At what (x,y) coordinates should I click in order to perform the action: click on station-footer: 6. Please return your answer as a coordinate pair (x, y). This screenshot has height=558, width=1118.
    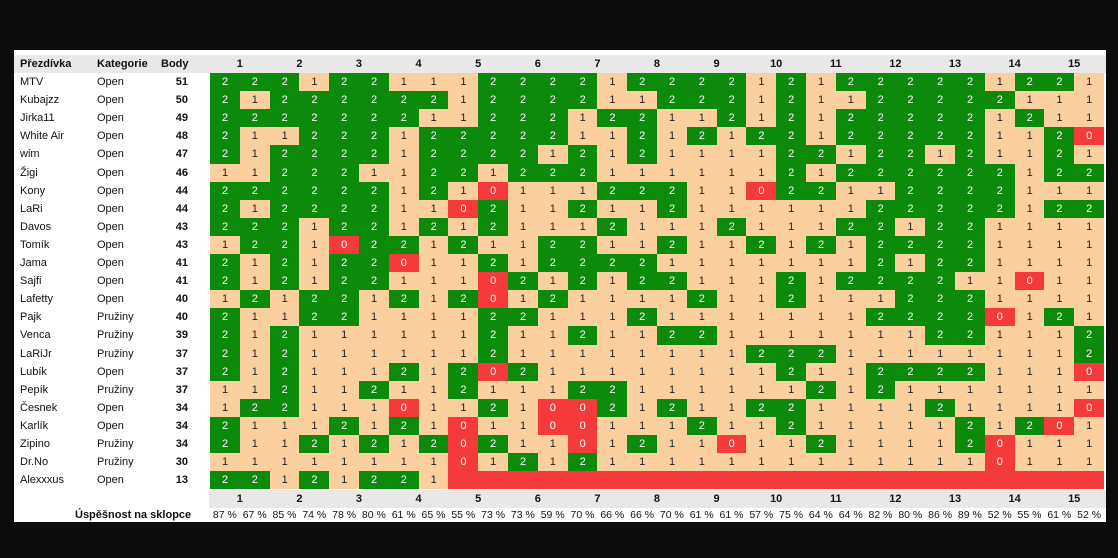
    Looking at the image, I should click on (537, 499).